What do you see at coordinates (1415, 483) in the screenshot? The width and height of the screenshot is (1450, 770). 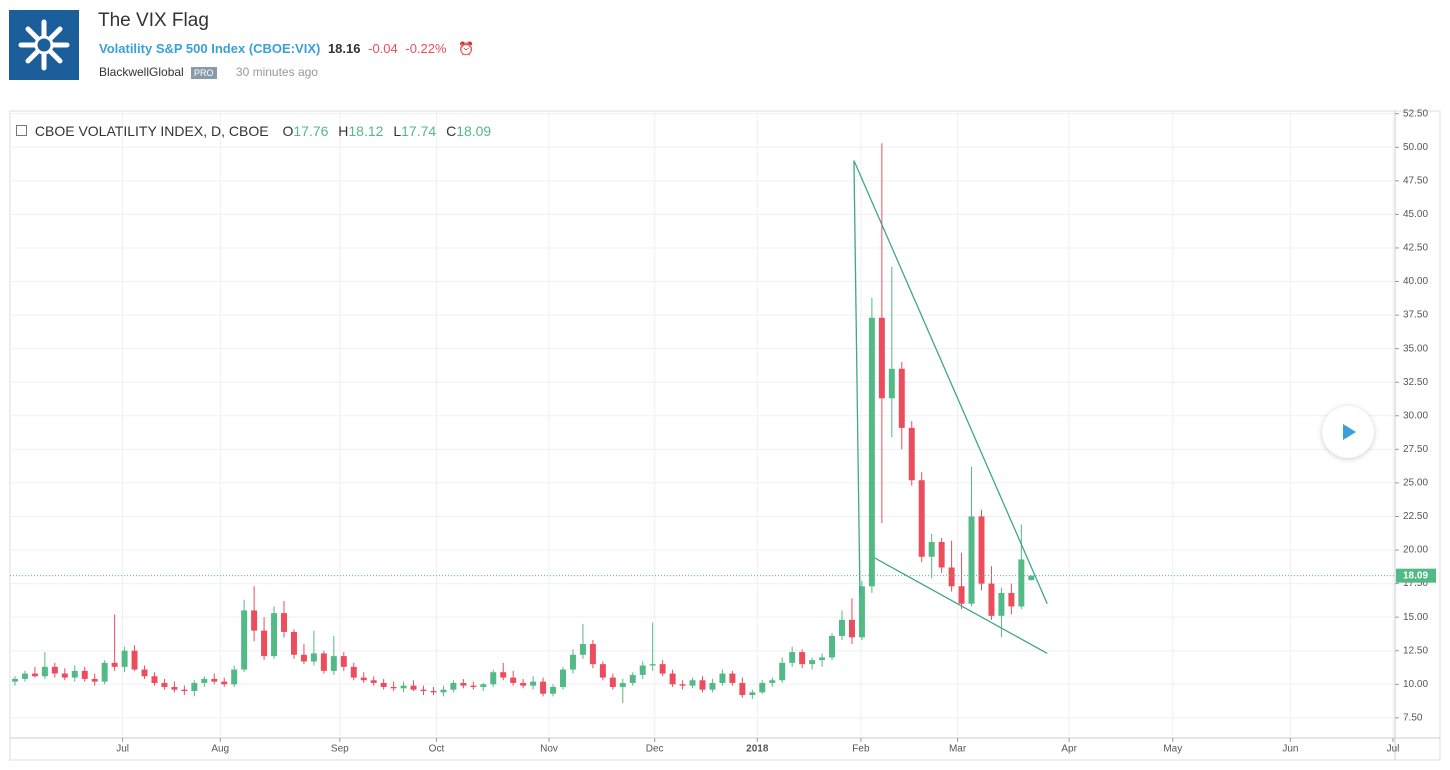 I see `y-tick-label: 25.00` at bounding box center [1415, 483].